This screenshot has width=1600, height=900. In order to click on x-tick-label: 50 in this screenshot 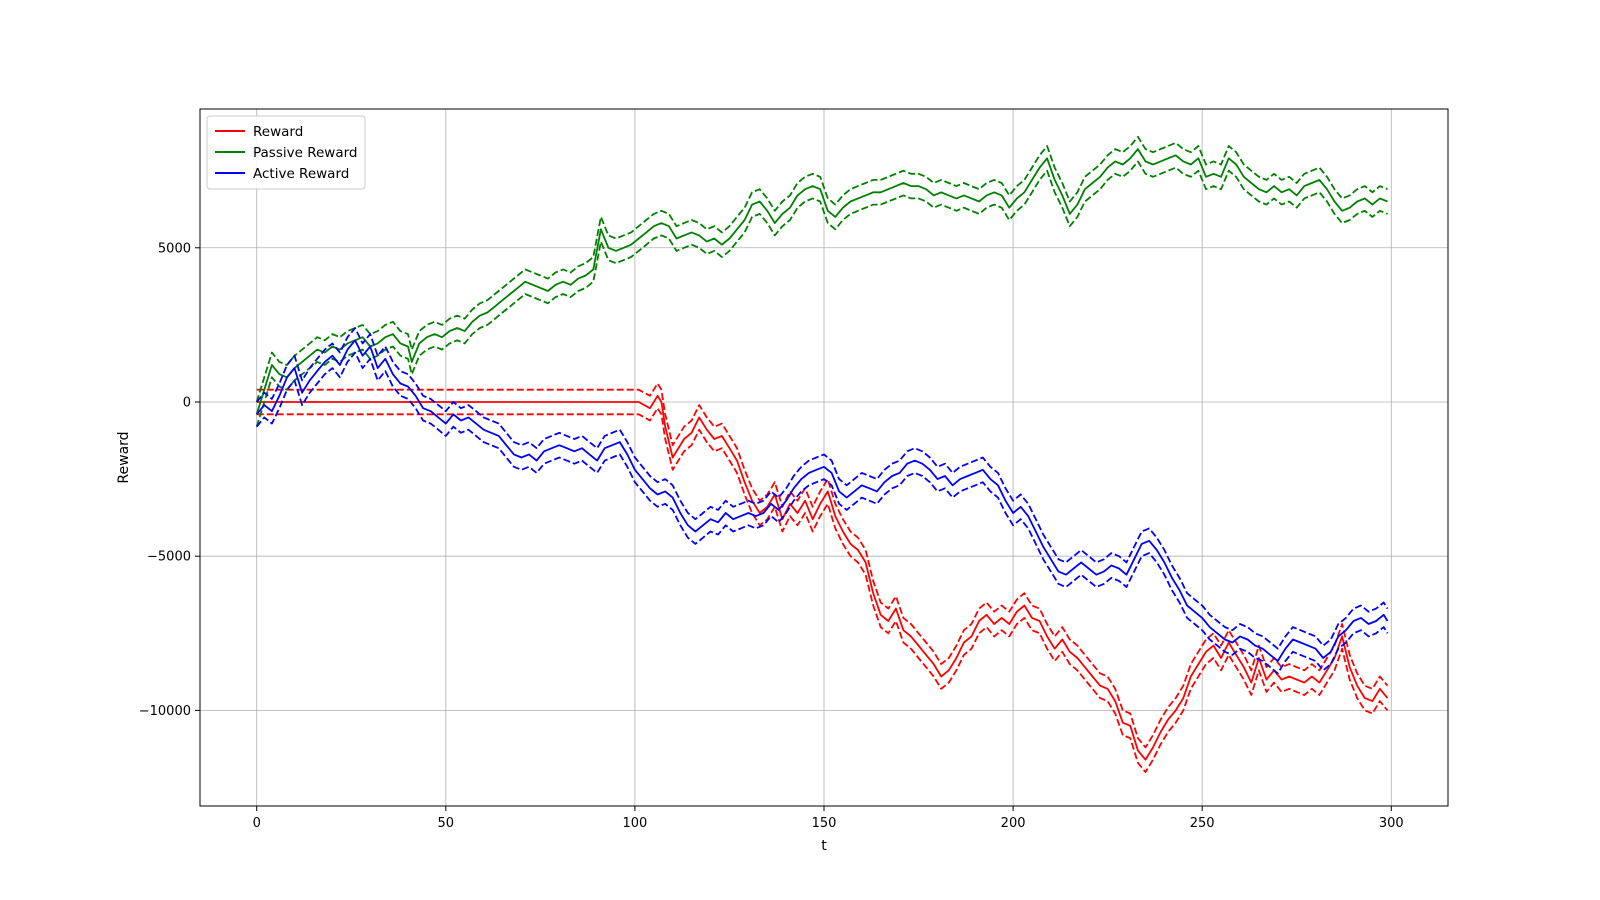, I will do `click(446, 823)`.